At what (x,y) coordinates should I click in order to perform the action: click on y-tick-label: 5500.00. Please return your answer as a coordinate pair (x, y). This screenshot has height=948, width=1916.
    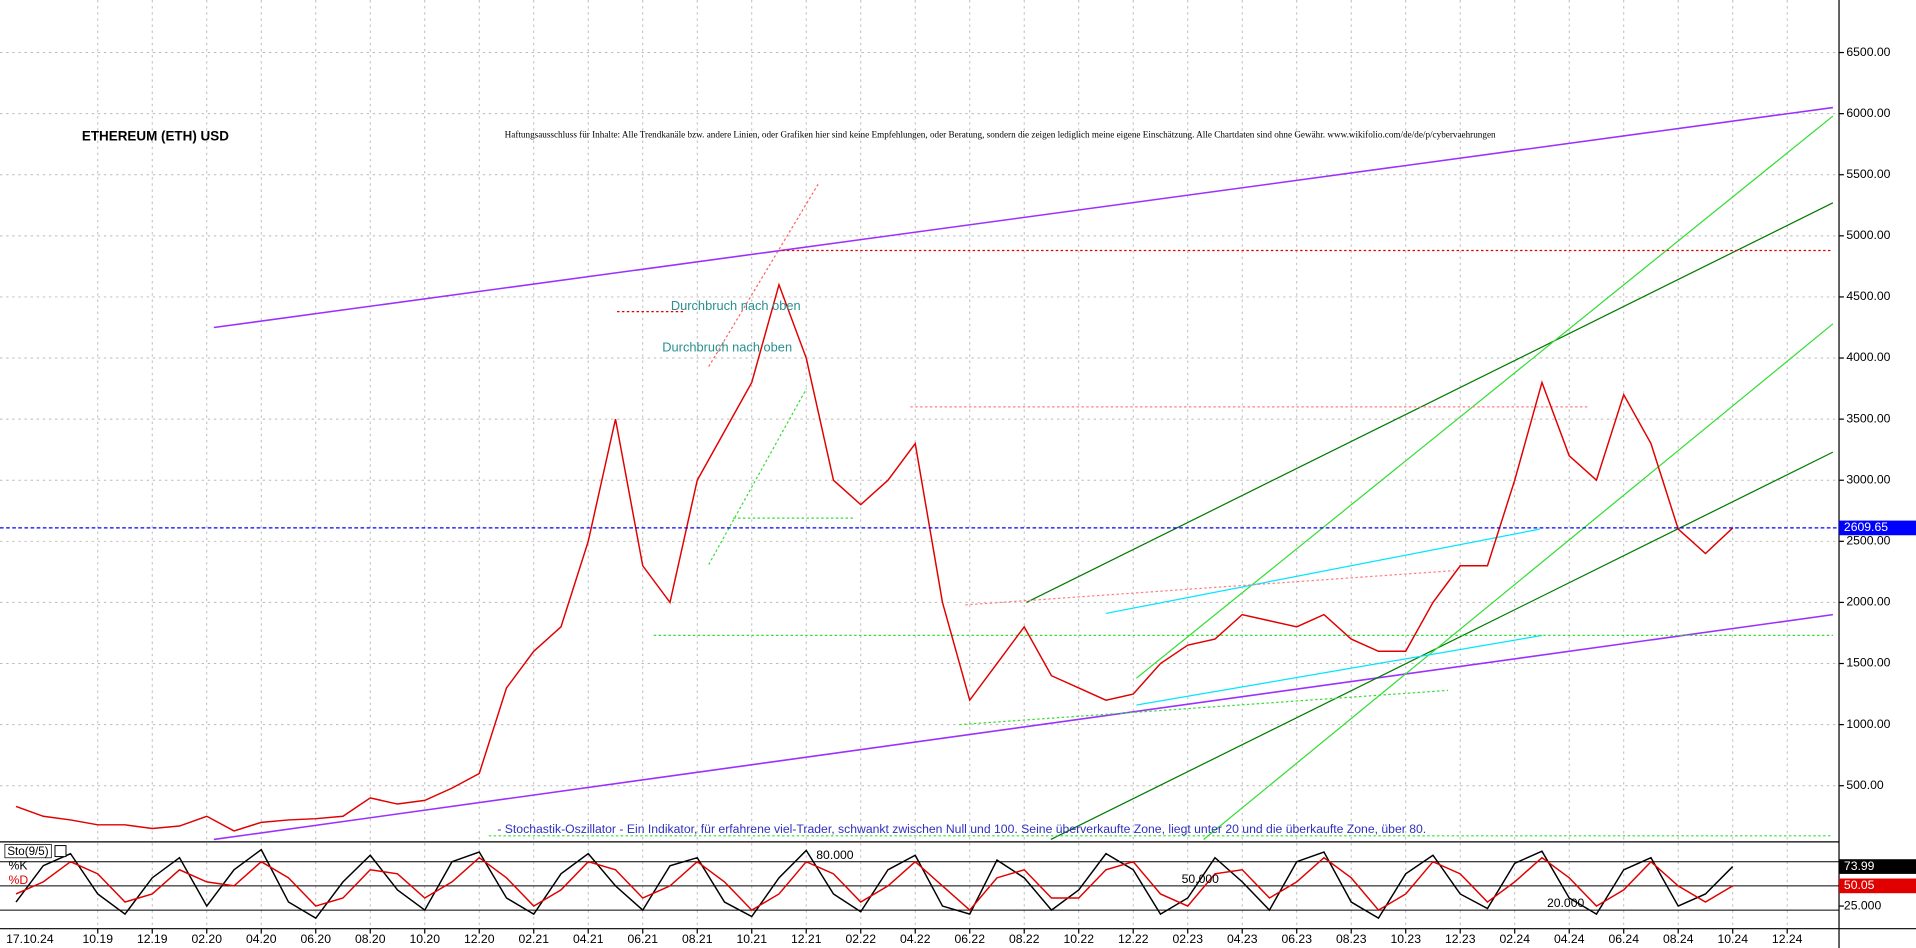
    Looking at the image, I should click on (1868, 174).